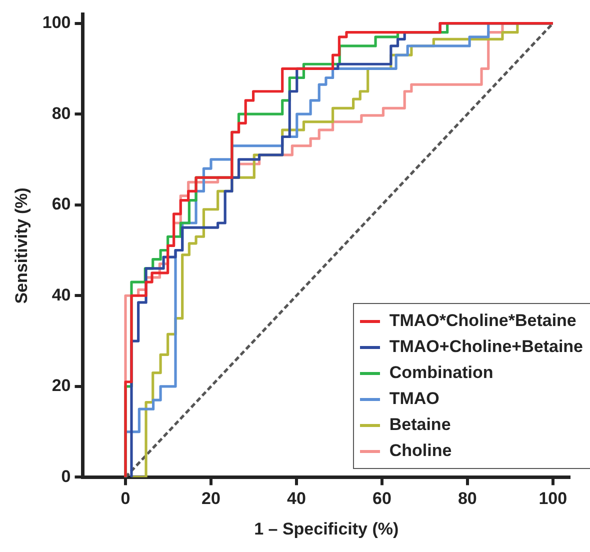  I want to click on x-tick-label: 0, so click(125, 498).